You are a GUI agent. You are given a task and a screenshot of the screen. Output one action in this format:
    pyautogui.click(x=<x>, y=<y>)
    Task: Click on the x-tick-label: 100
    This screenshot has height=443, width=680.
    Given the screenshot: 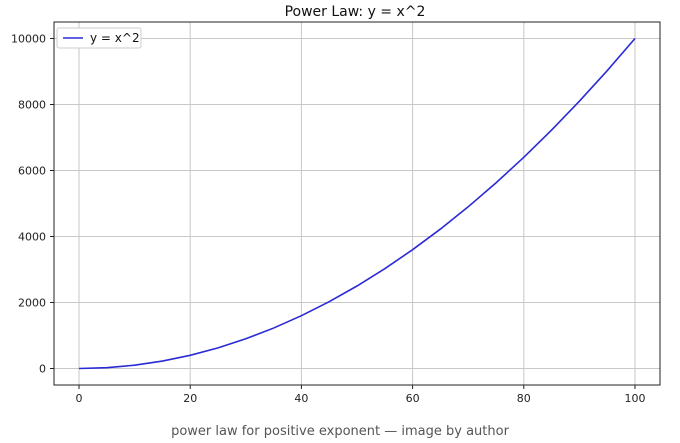 What is the action you would take?
    pyautogui.click(x=634, y=398)
    